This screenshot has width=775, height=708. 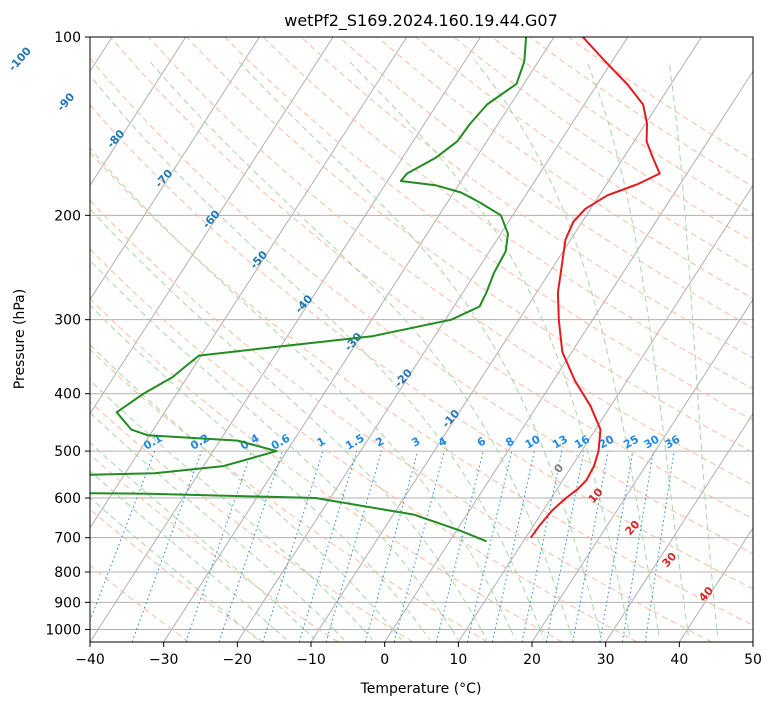 I want to click on temperature-line, so click(x=595, y=288).